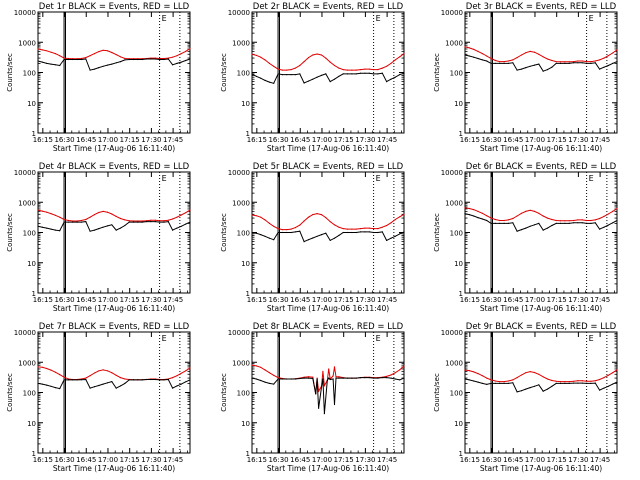  Describe the element at coordinates (541, 308) in the screenshot. I see `x-axis-title: Start Time (17-Aug-06 16:11:40)` at that location.